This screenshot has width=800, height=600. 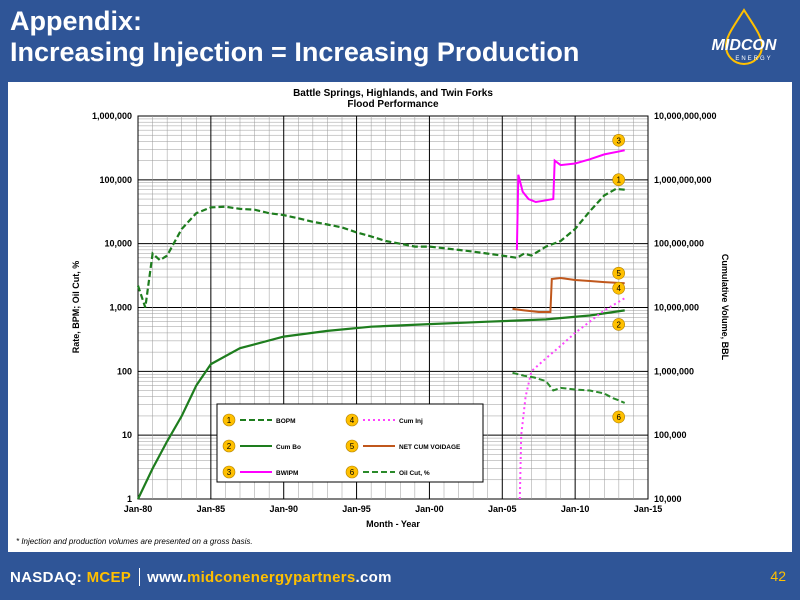 I want to click on left-axis-ticks: 1 10 100 1,000 10,000 100,000 1,000,000, so click(x=112, y=307).